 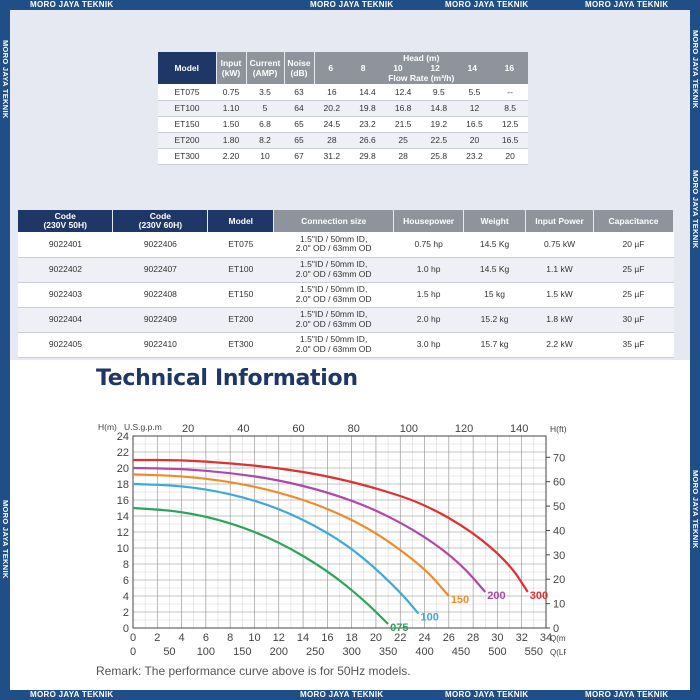 I want to click on header-housepower: Housepower, so click(x=429, y=221).